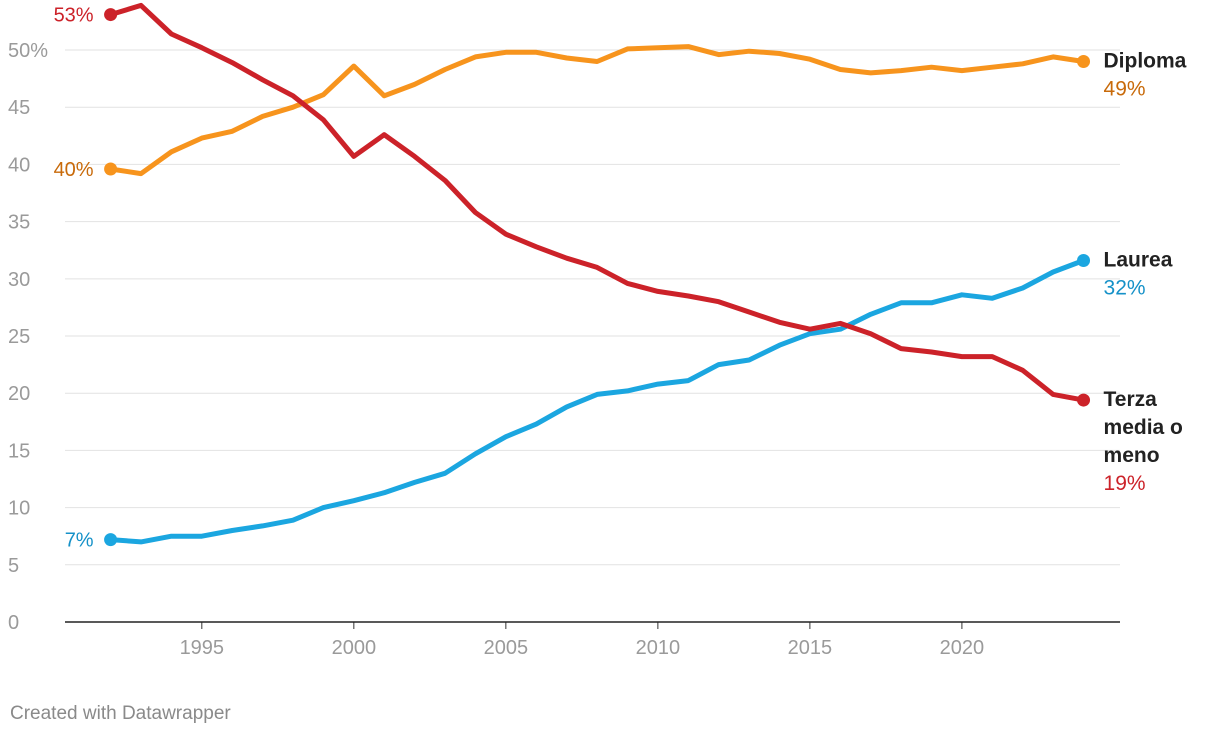  Describe the element at coordinates (1125, 288) in the screenshot. I see `end-value-label-laurea: 32%` at that location.